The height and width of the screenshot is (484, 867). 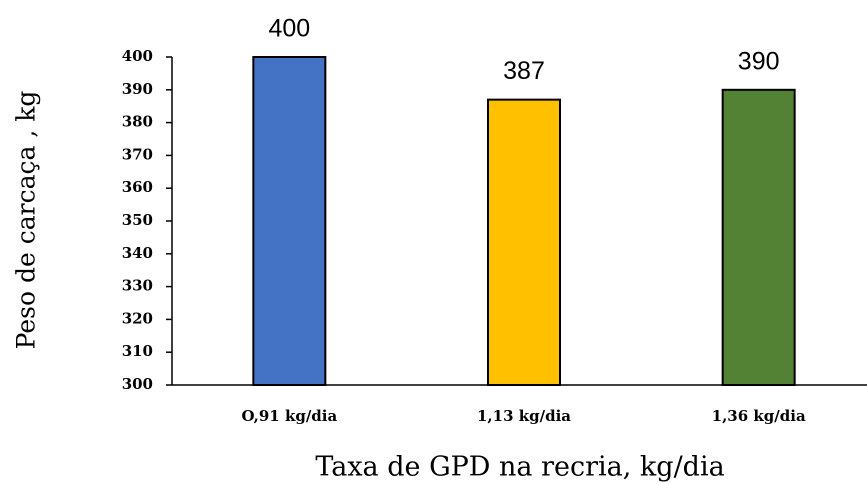 I want to click on y-tick-label: 390, so click(x=137, y=89).